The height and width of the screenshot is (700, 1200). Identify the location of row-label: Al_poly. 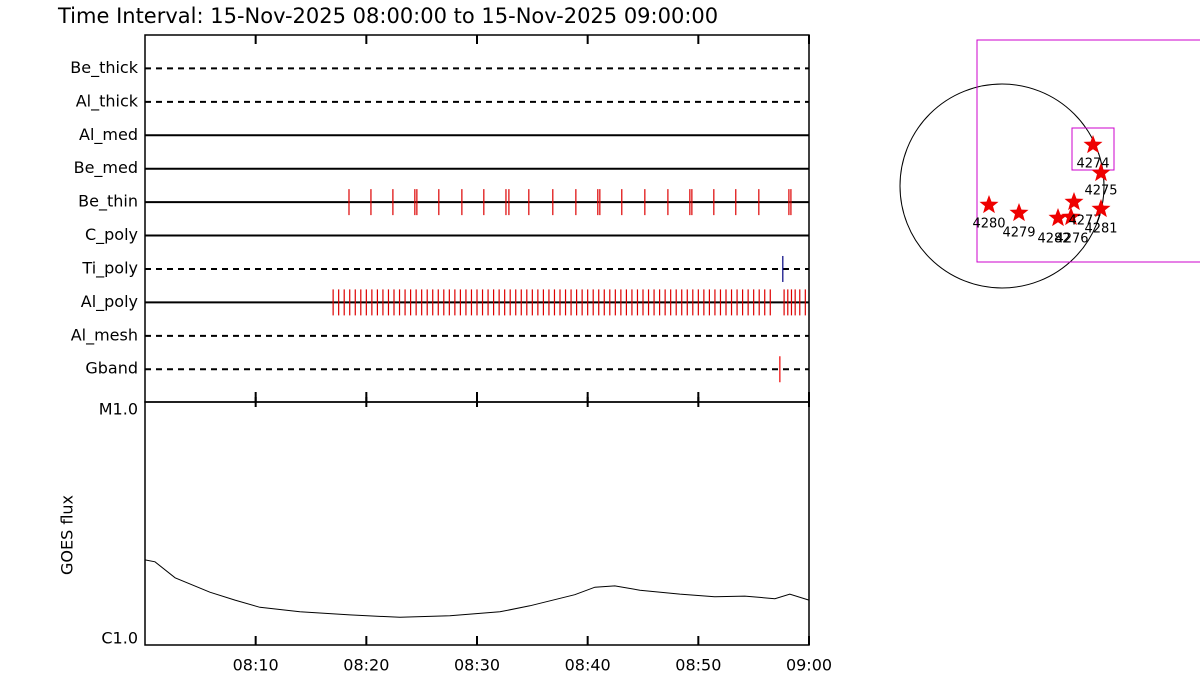
(109, 302).